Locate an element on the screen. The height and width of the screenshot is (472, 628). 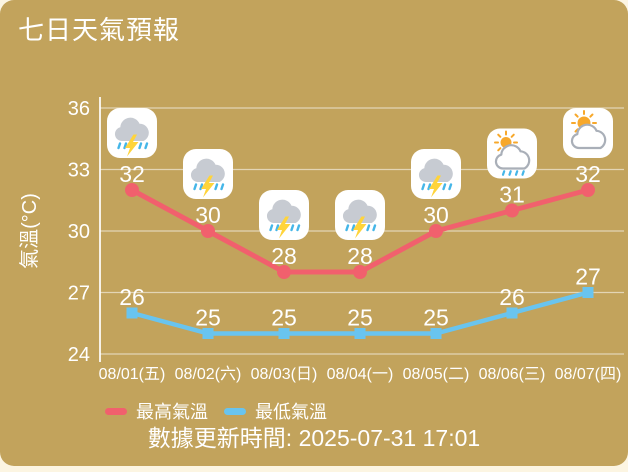
chart-legend: 最高氣溫 最低氣溫 is located at coordinates (216, 411).